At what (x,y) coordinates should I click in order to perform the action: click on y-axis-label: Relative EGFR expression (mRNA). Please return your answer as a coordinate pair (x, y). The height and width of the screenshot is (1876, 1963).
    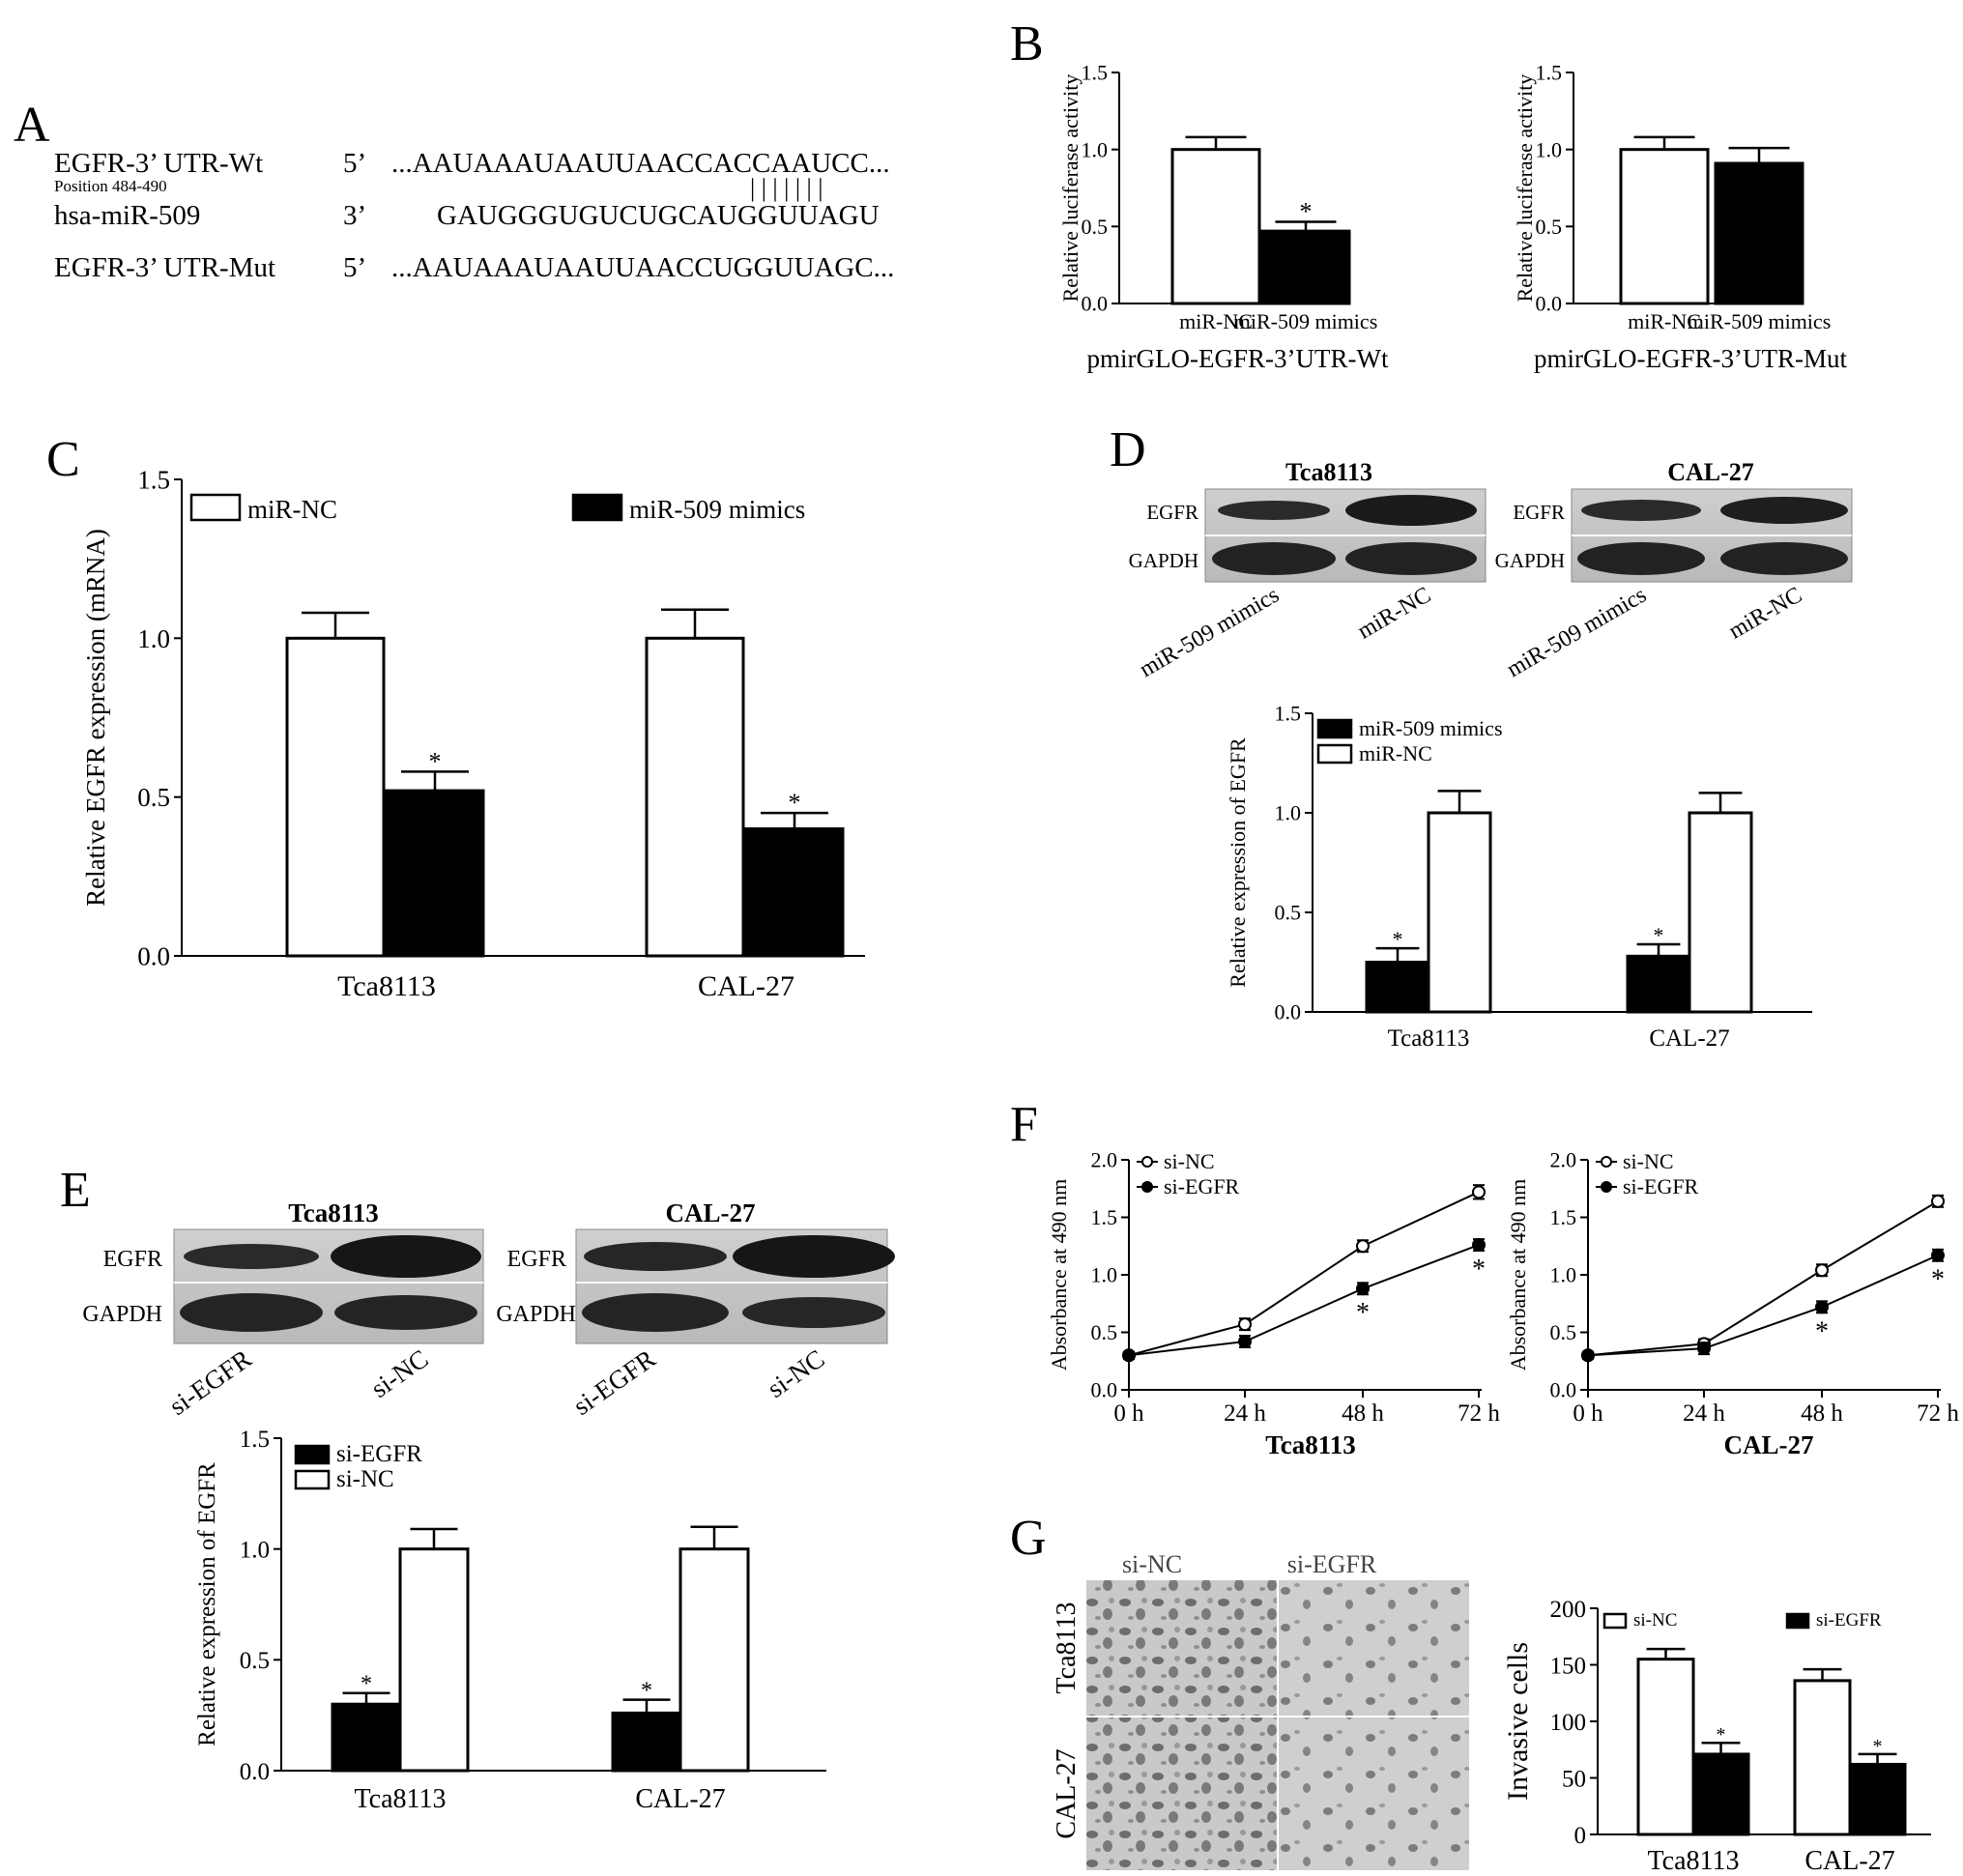
    Looking at the image, I should click on (95, 718).